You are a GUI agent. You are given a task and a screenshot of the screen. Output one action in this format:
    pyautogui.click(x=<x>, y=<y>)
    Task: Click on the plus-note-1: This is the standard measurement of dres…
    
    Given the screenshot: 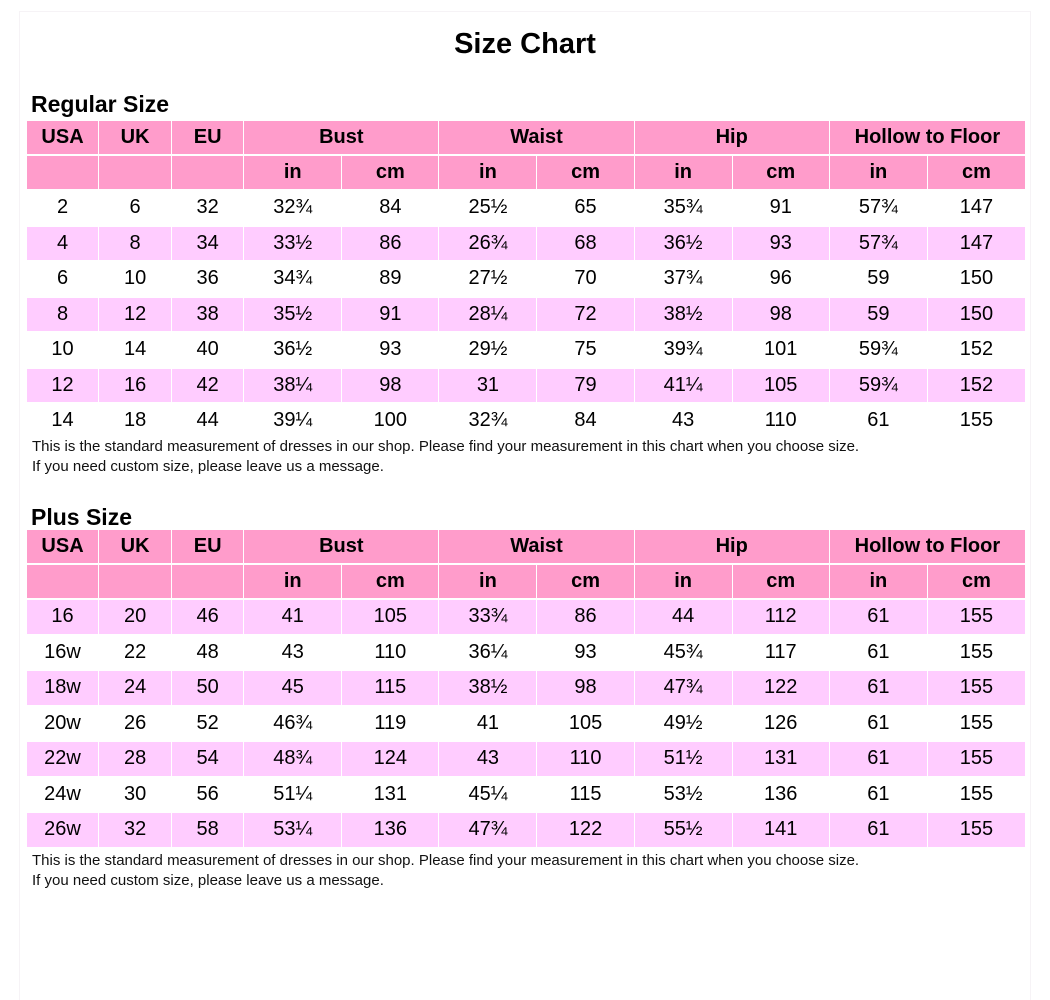 What is the action you would take?
    pyautogui.click(x=446, y=860)
    